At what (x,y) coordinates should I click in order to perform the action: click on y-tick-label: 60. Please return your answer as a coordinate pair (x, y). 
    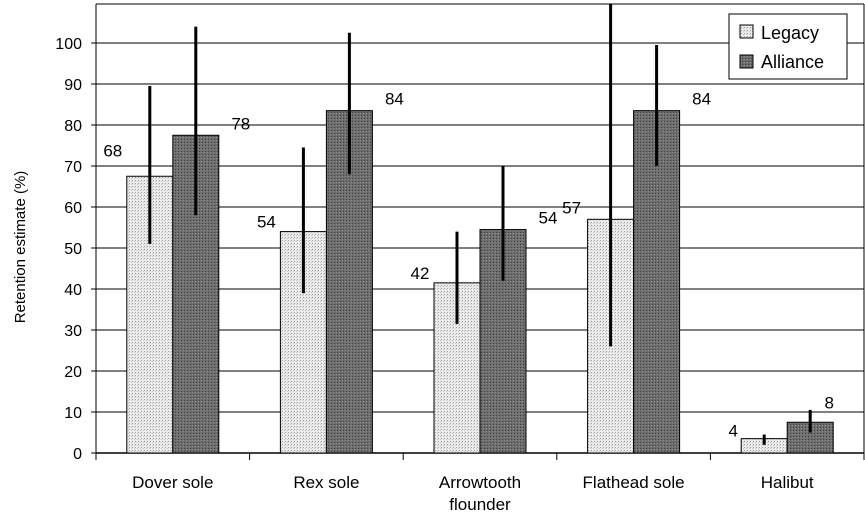
    Looking at the image, I should click on (73, 208).